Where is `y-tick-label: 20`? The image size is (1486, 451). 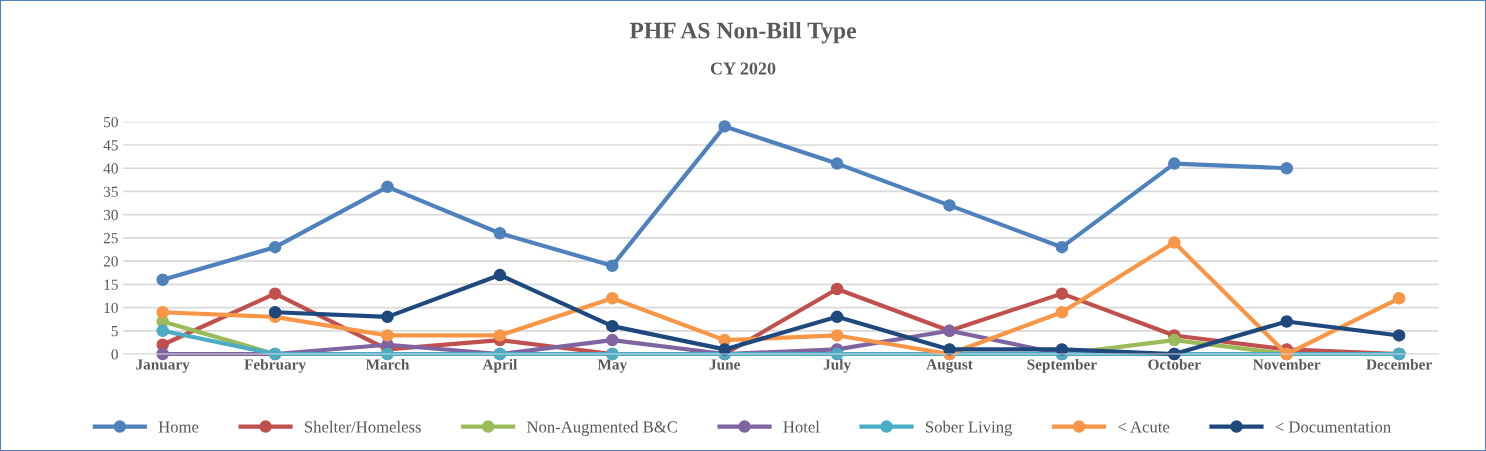
y-tick-label: 20 is located at coordinates (110, 261).